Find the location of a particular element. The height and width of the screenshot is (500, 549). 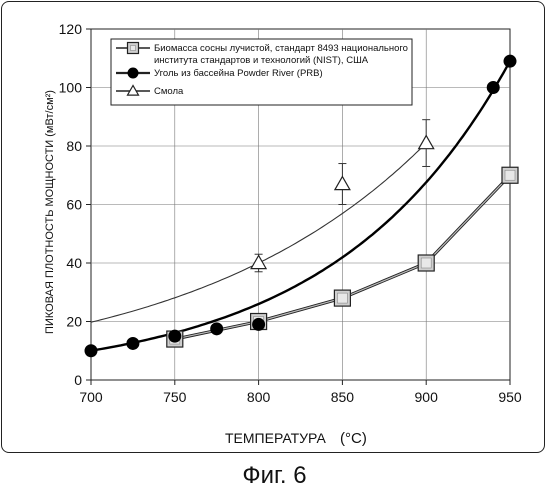

x-tick-label: 700 is located at coordinates (91, 397).